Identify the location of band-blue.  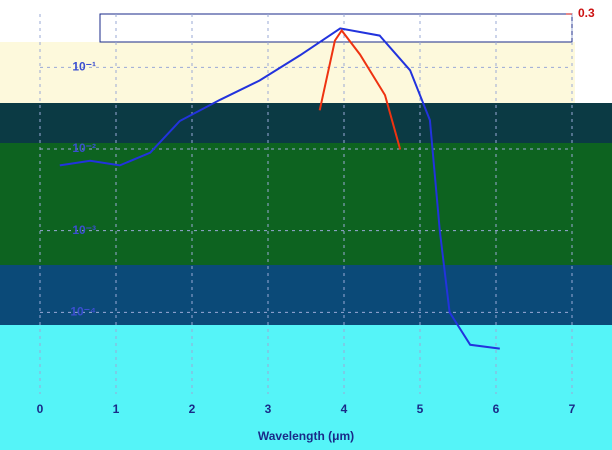
(306, 295).